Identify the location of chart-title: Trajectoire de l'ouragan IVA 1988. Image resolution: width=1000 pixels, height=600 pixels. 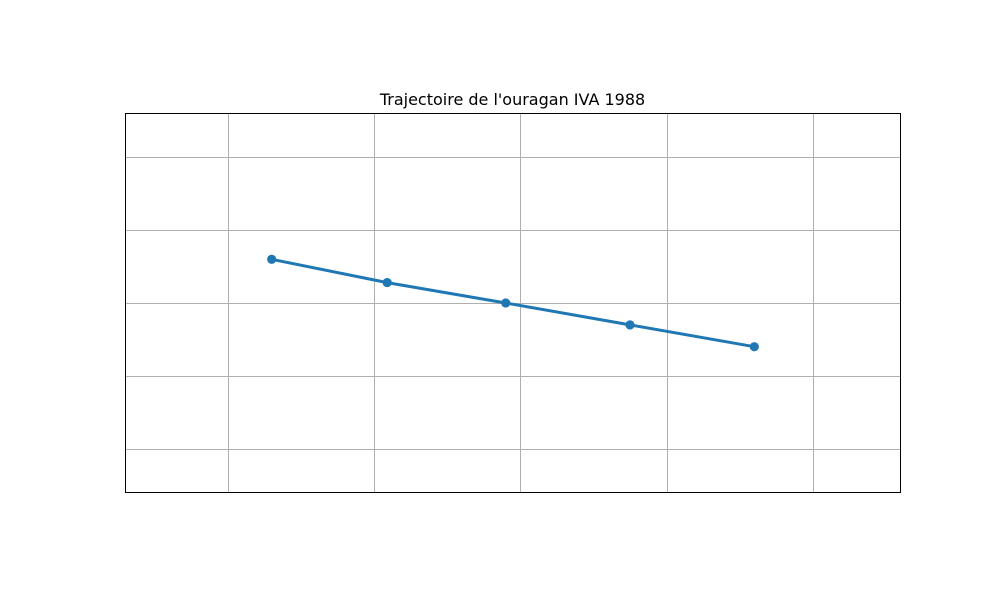
(512, 99).